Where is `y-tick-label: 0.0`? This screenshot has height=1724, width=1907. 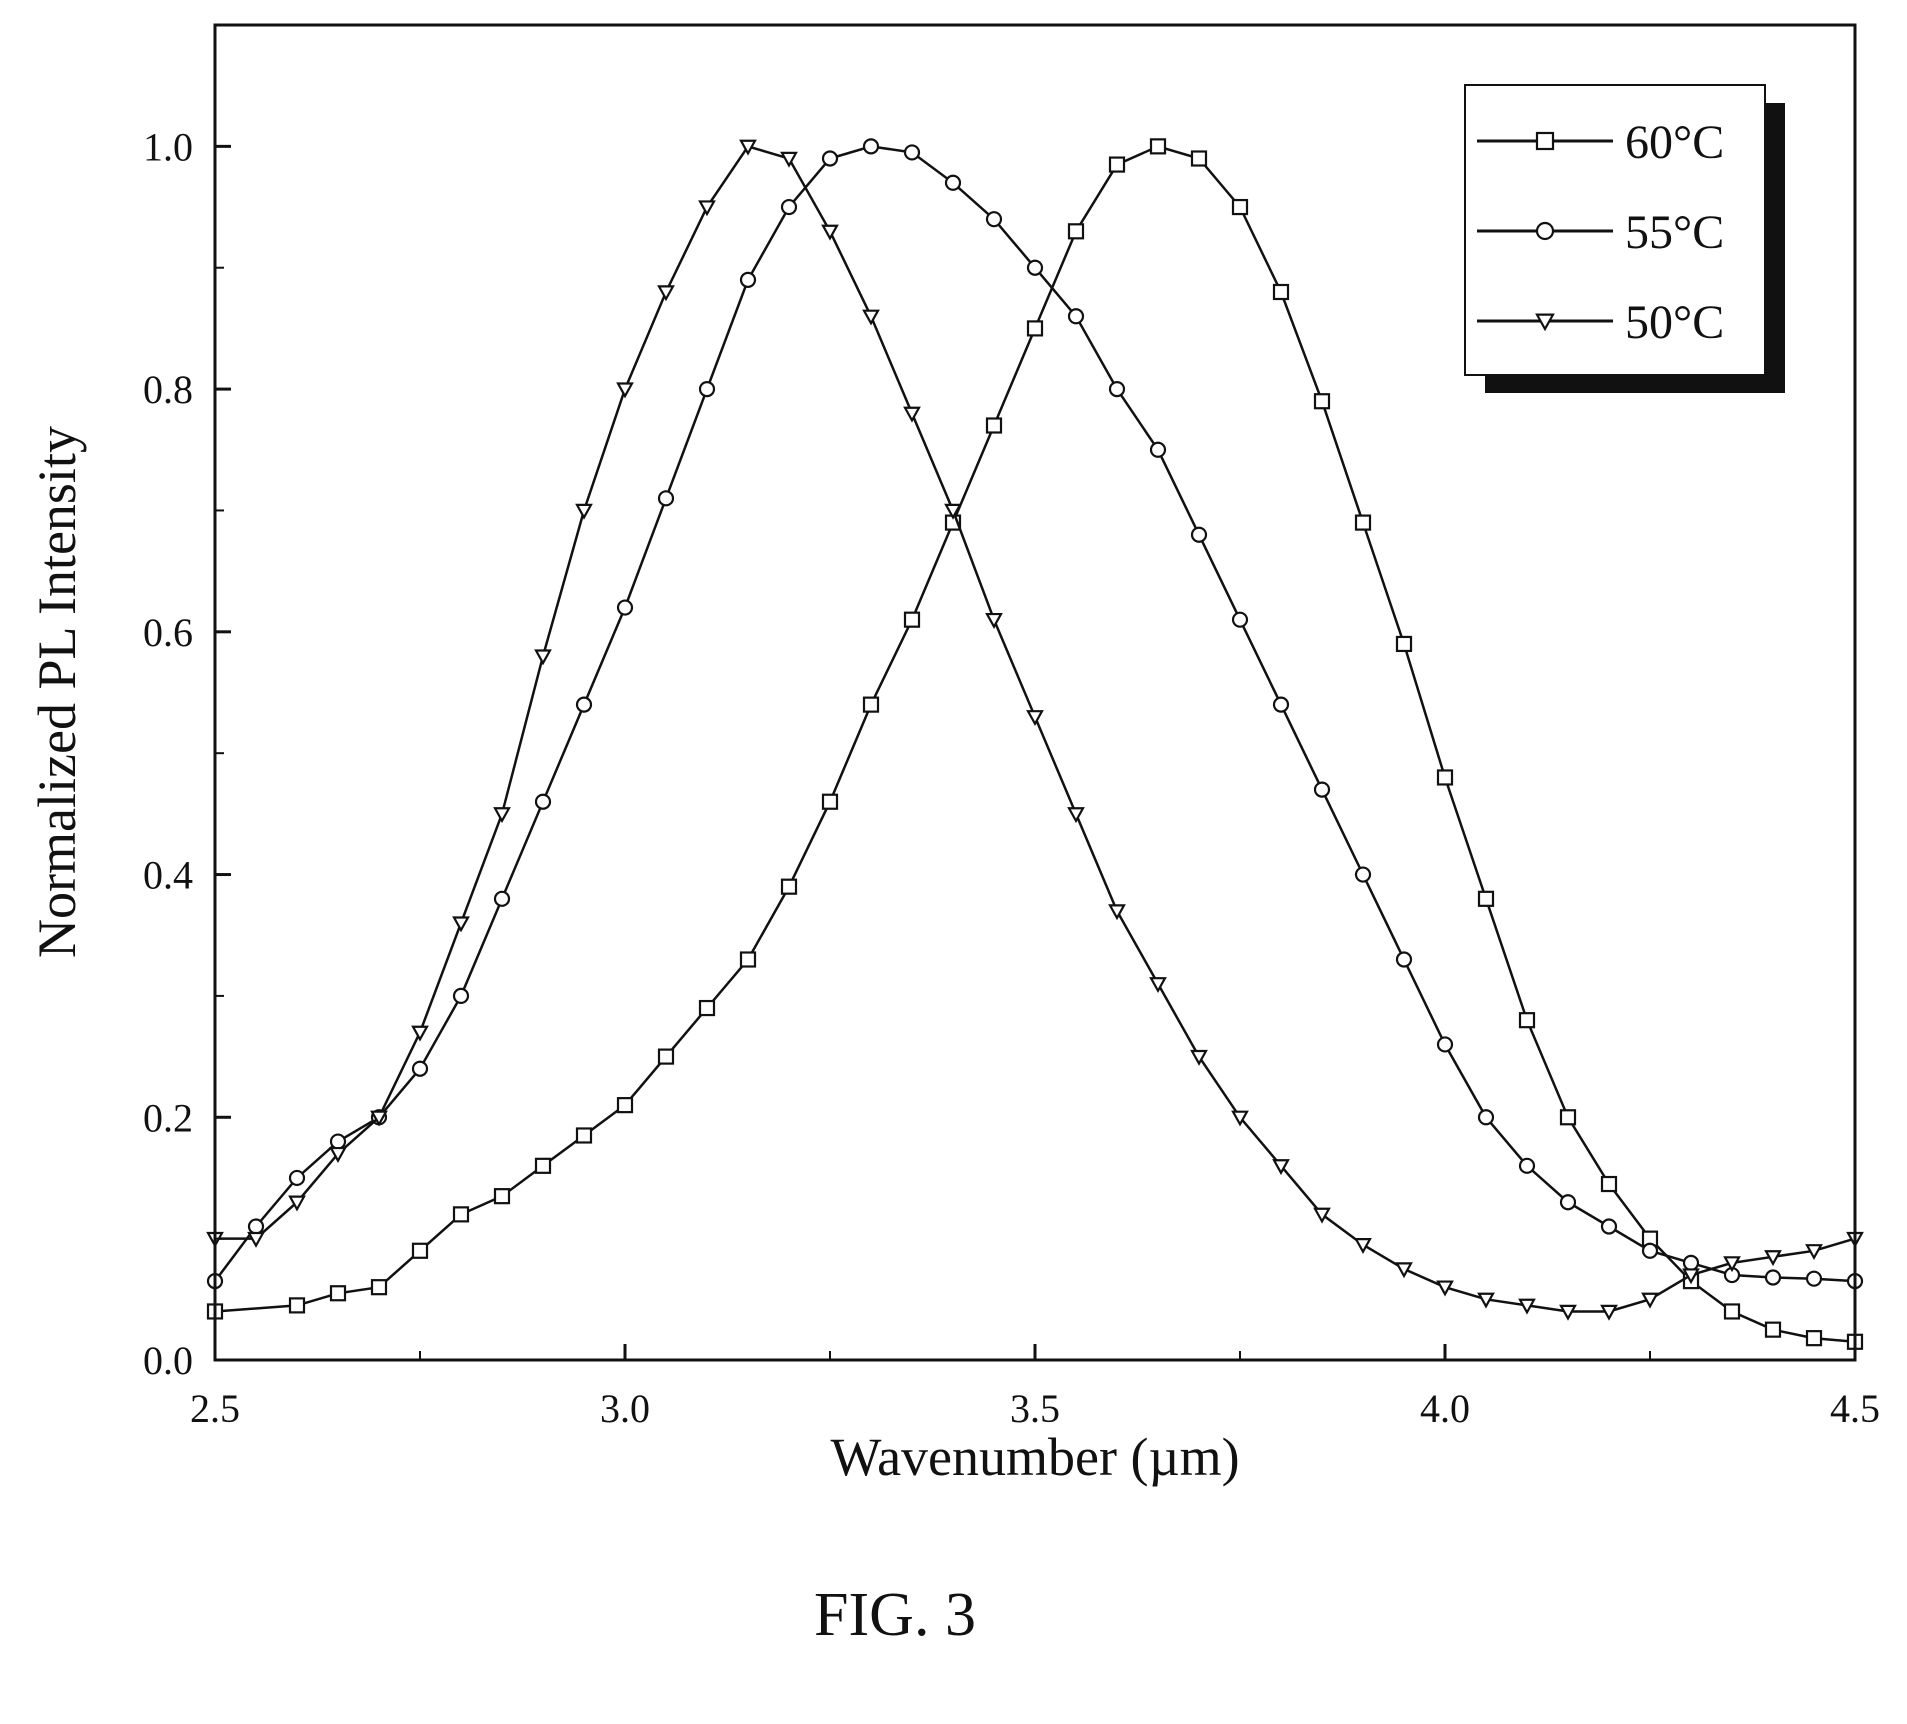 y-tick-label: 0.0 is located at coordinates (168, 1360).